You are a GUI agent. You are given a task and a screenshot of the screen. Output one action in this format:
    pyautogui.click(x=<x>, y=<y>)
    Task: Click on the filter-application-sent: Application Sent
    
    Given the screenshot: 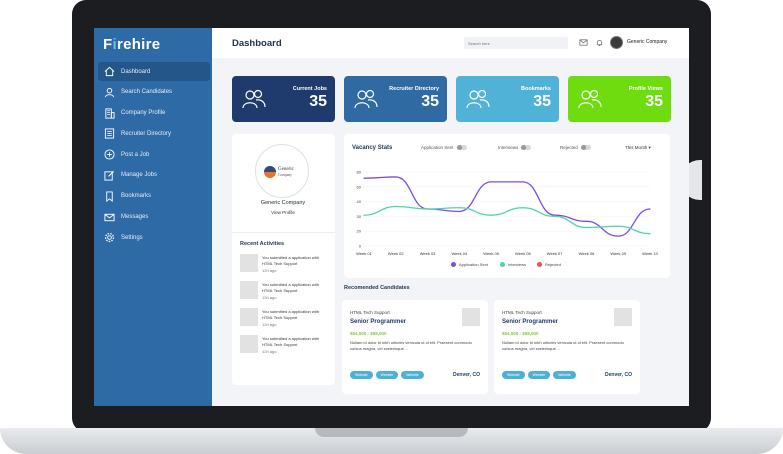 What is the action you would take?
    pyautogui.click(x=444, y=147)
    